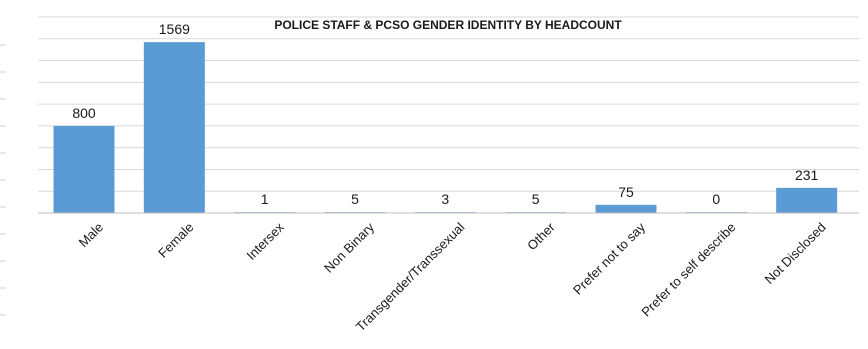  What do you see at coordinates (349, 247) in the screenshot?
I see `category-label: Non Binary` at bounding box center [349, 247].